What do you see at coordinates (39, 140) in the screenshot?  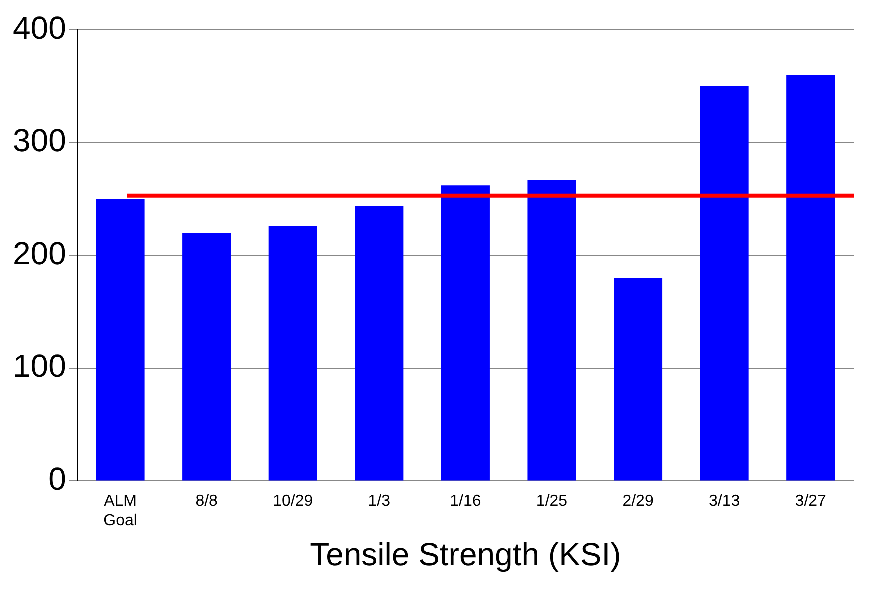 I see `y-tick-label: 300` at bounding box center [39, 140].